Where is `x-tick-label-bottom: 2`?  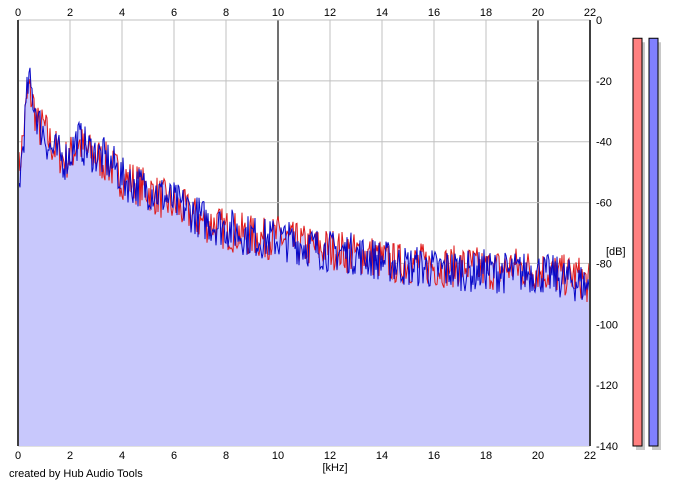 x-tick-label-bottom: 2 is located at coordinates (70, 456).